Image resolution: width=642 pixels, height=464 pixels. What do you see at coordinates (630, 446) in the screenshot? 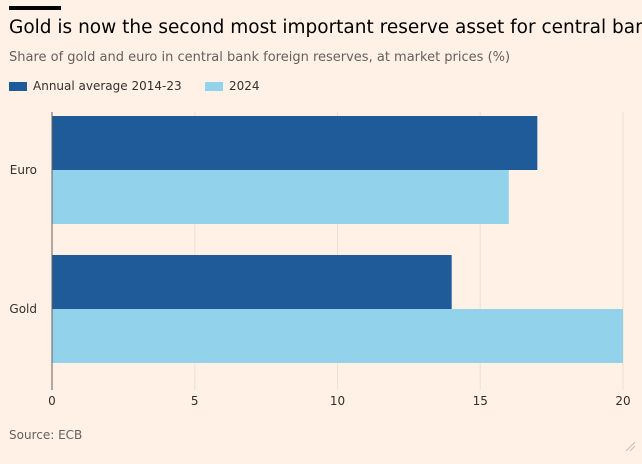
I see `resize-handle-icon` at bounding box center [630, 446].